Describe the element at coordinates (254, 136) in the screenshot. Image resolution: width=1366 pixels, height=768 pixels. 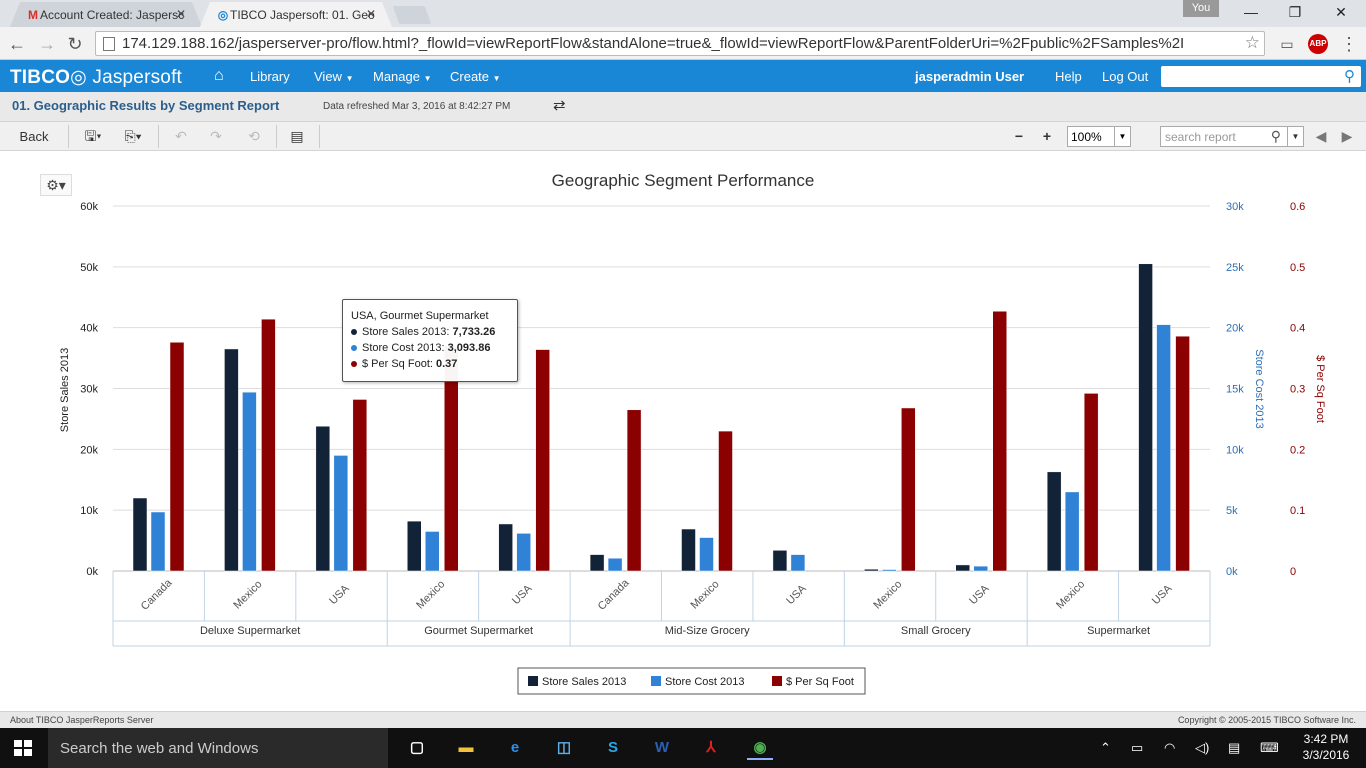
I see `undo-all-icon: ⟲` at that location.